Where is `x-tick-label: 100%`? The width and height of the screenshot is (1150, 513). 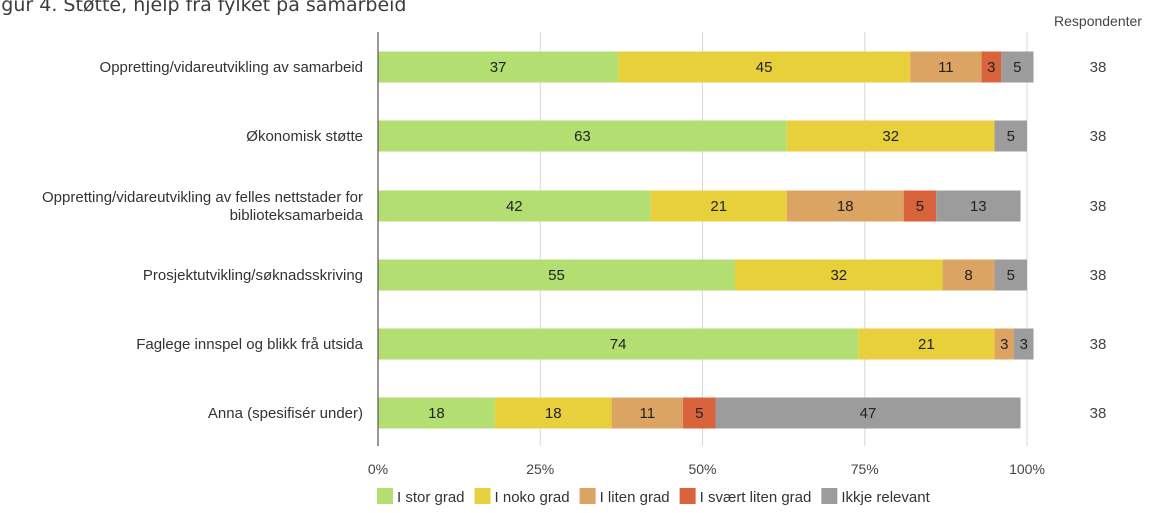
x-tick-label: 100% is located at coordinates (1027, 469).